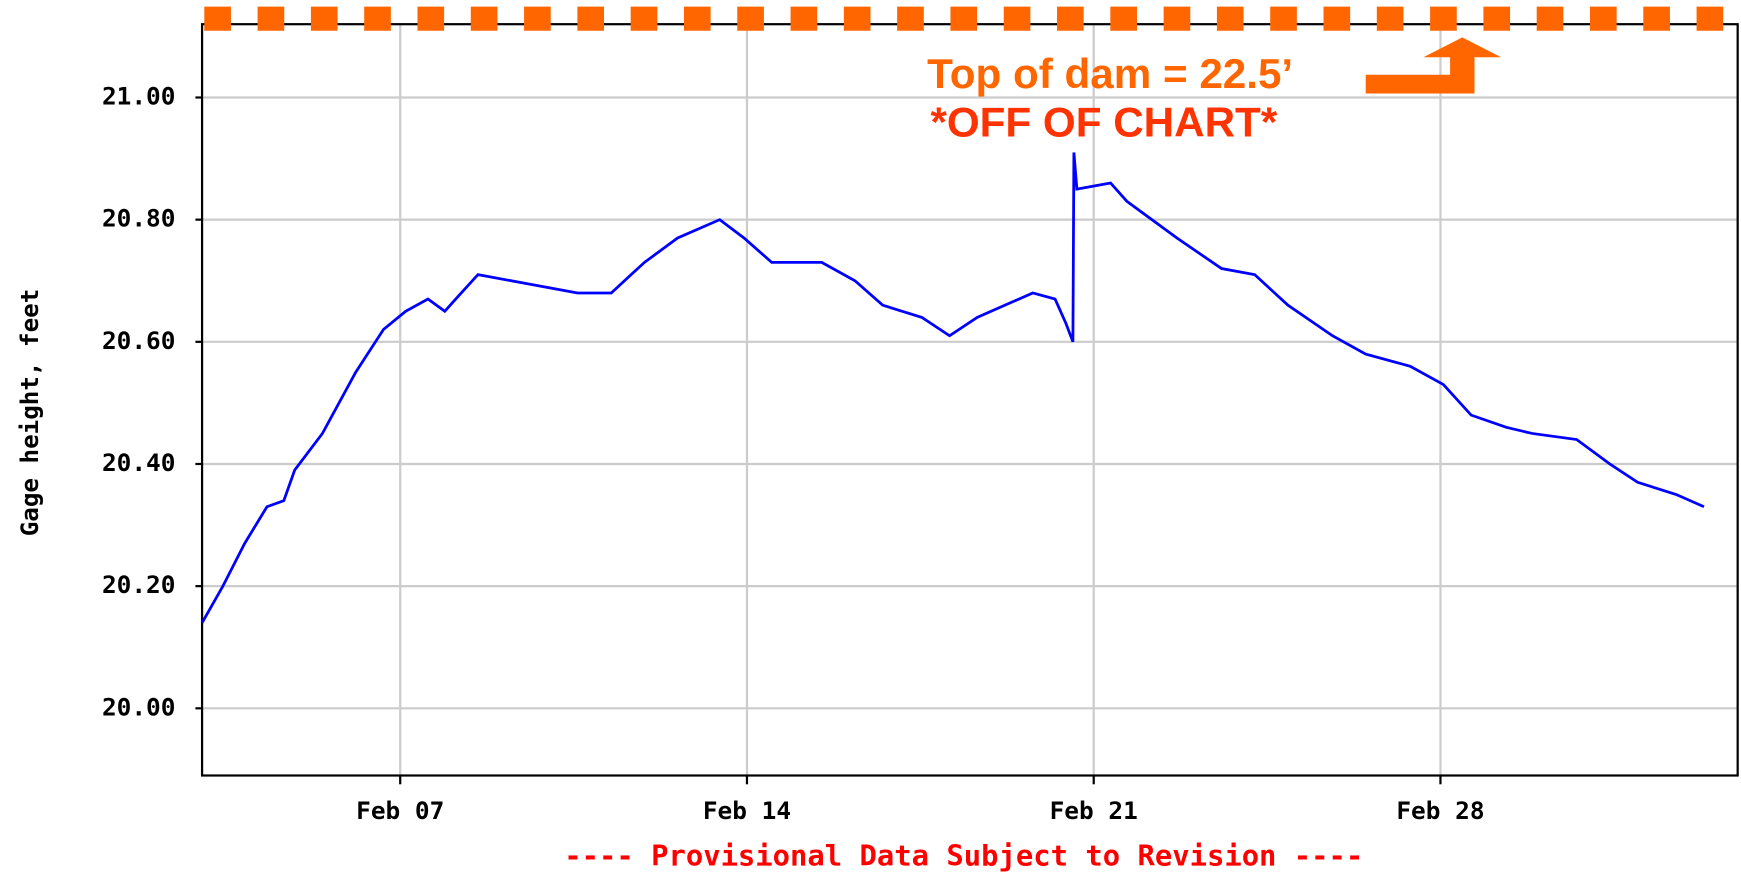  Describe the element at coordinates (1103, 122) in the screenshot. I see `annotation: *OFF OF CHART*` at that location.